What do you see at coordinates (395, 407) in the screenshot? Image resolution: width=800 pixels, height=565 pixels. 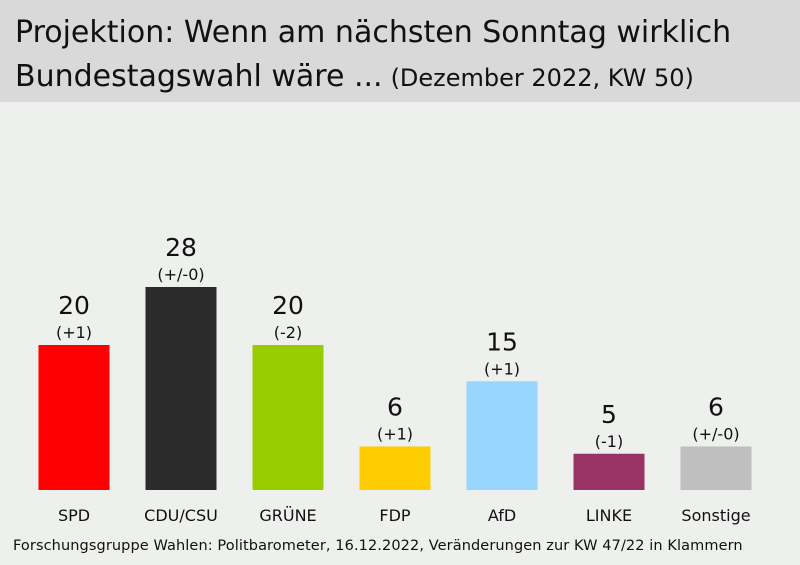 I see `value-label-fdp: 6` at bounding box center [395, 407].